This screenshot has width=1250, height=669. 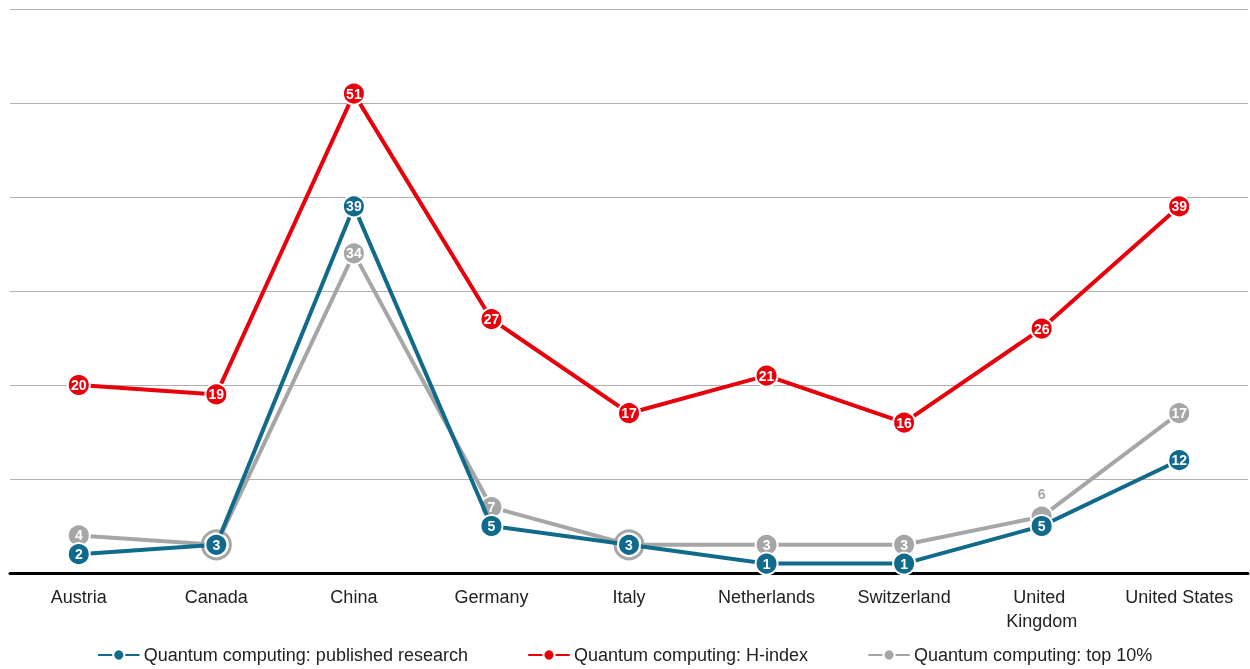 I want to click on data-label: 6, so click(x=1041, y=493).